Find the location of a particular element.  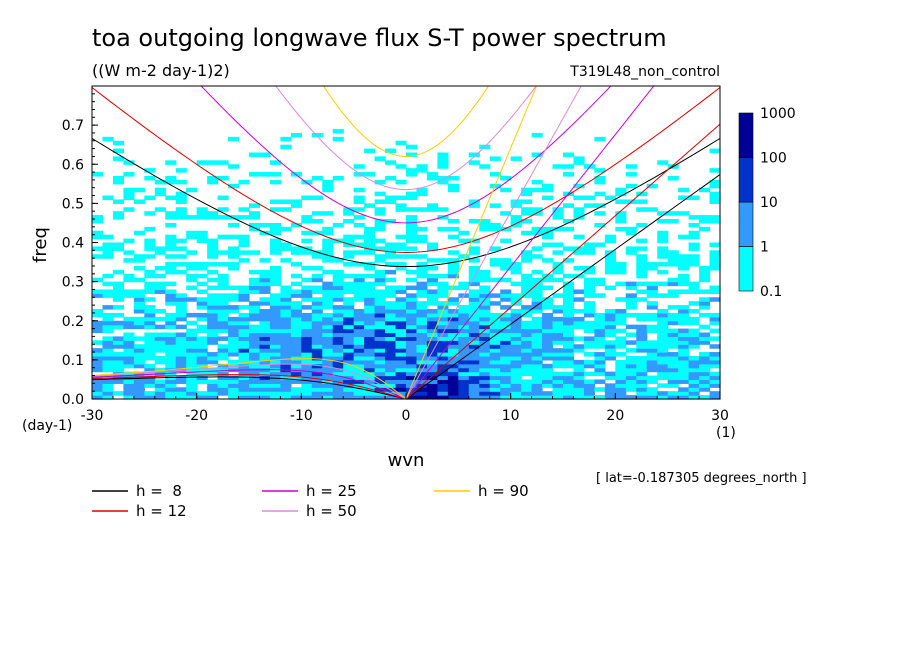

gravity-wave-curve is located at coordinates (406, 138).